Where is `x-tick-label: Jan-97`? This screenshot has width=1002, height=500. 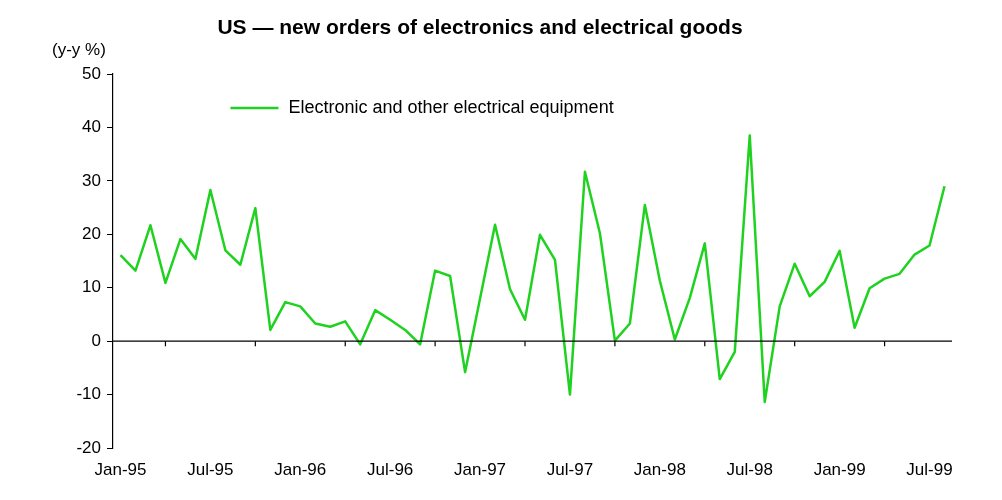 x-tick-label: Jan-97 is located at coordinates (480, 469).